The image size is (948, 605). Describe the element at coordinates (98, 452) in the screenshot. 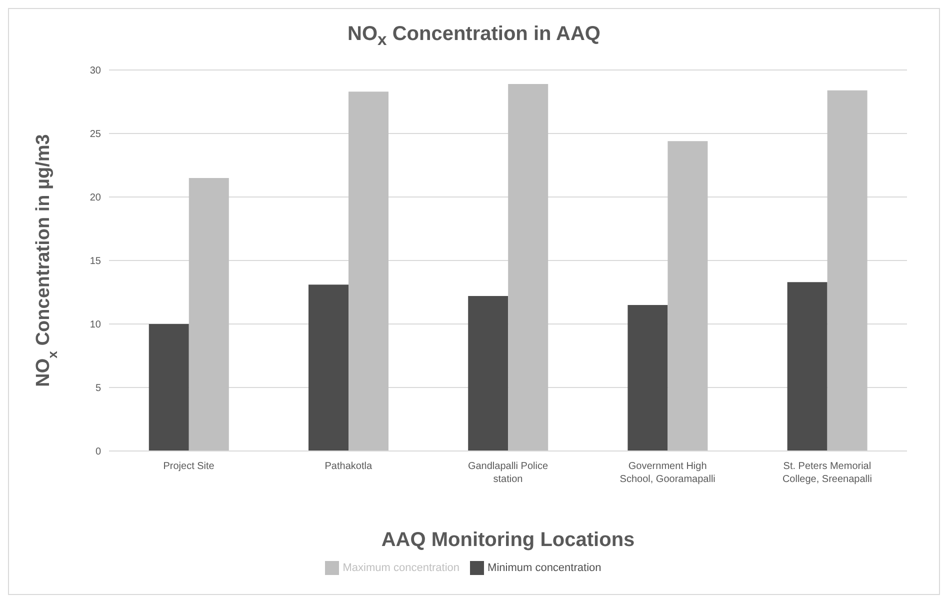

I see `y-tick-label: 0` at that location.